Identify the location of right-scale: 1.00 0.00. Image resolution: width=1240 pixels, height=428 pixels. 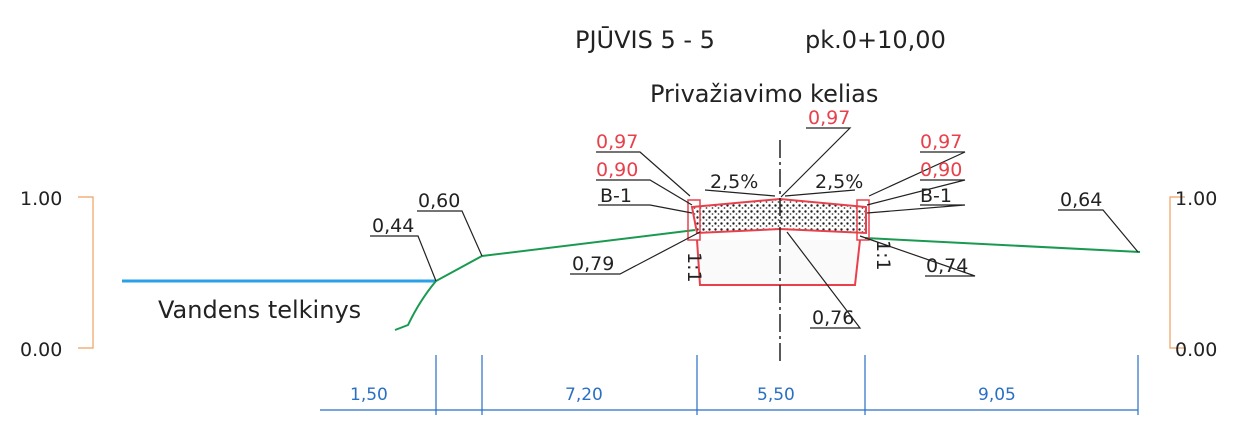
(1193, 274).